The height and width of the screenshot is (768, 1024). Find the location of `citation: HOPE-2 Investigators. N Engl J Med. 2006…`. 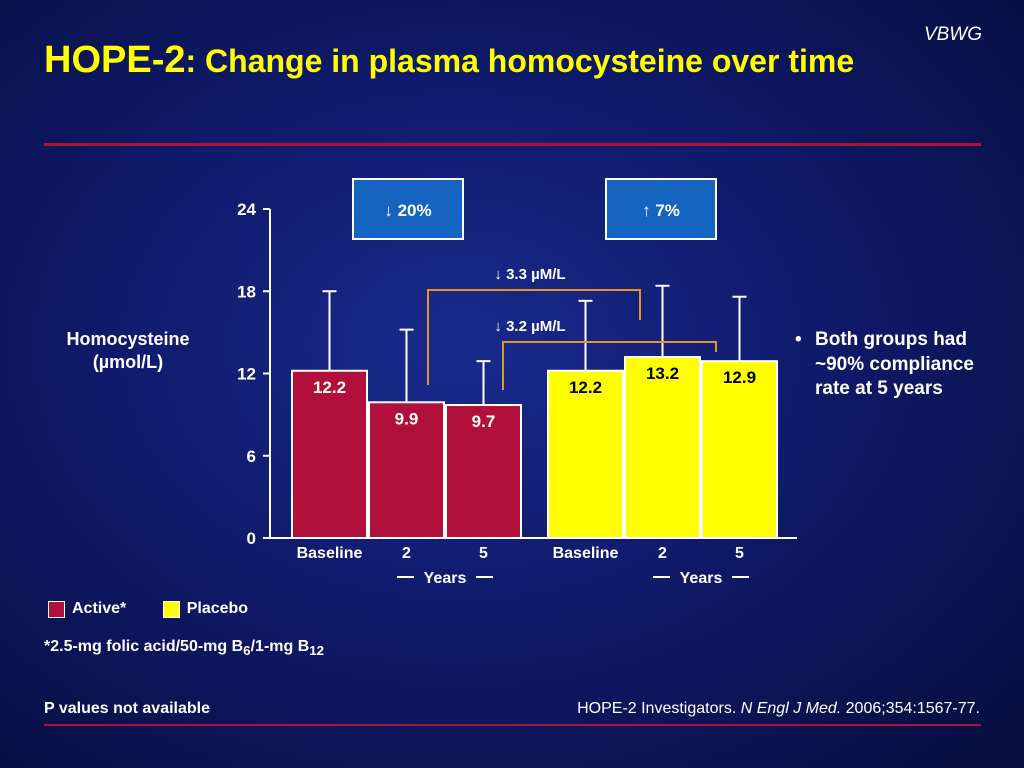

citation: HOPE-2 Investigators. N Engl J Med. 2006… is located at coordinates (778, 709).